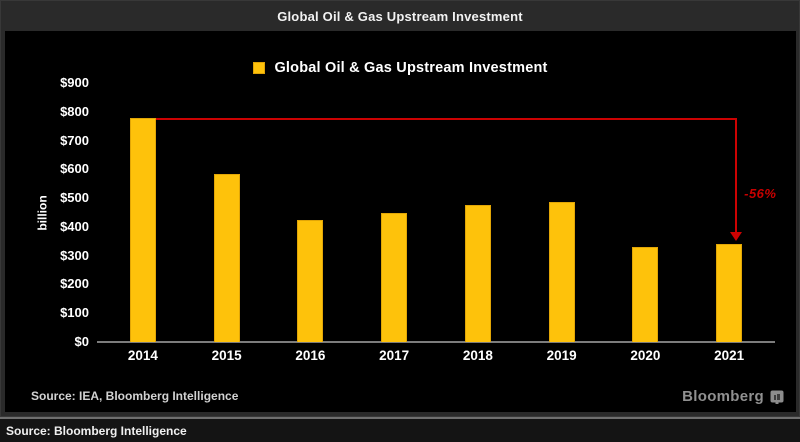 The image size is (800, 442). Describe the element at coordinates (400, 418) in the screenshot. I see `frame-bottom-divider` at that location.